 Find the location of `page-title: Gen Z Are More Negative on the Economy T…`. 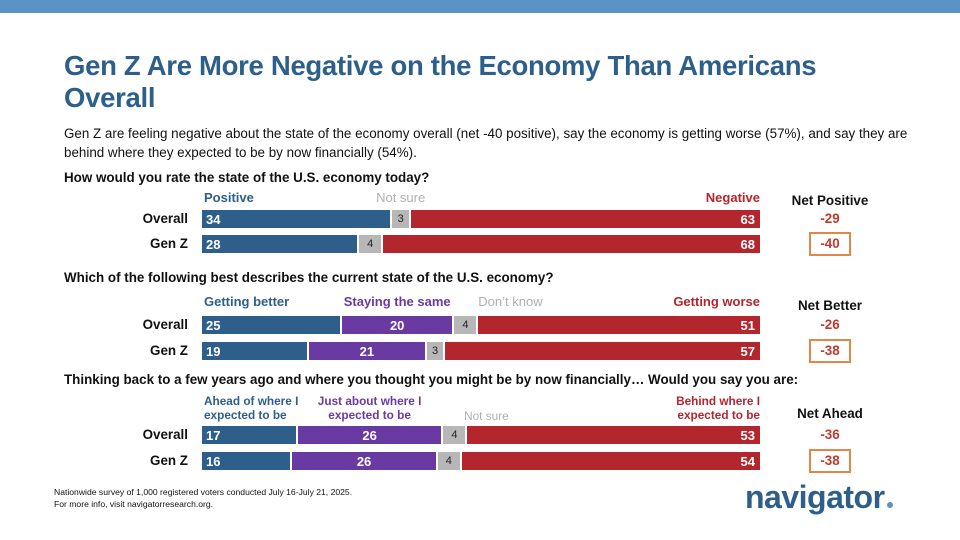

page-title: Gen Z Are More Negative on the Economy T… is located at coordinates (440, 81).